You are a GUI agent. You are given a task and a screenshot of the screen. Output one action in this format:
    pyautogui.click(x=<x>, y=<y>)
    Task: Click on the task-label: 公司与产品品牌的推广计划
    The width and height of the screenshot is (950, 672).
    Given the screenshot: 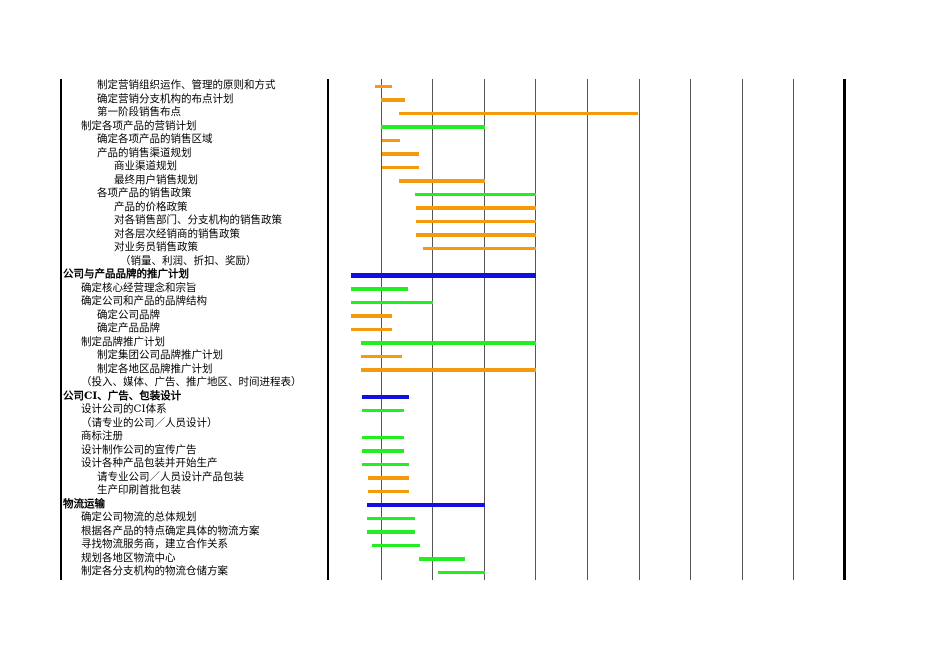 What is the action you would take?
    pyautogui.click(x=126, y=274)
    